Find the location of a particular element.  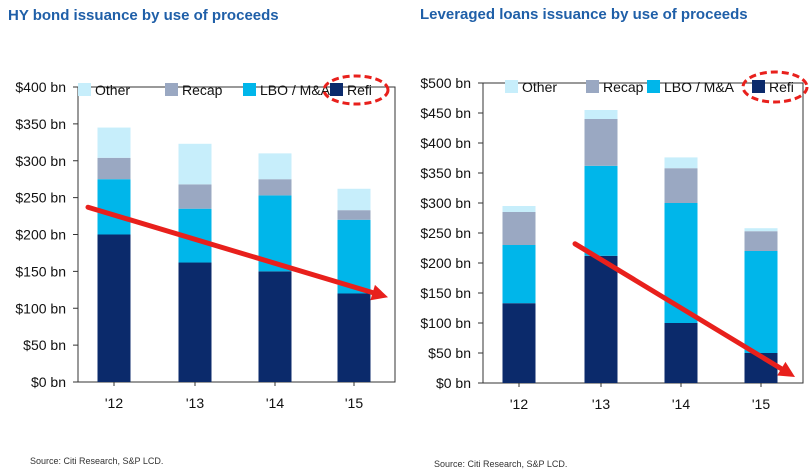

hy-bond-chart-title: HY bond issuance by use of proceeds is located at coordinates (143, 15).